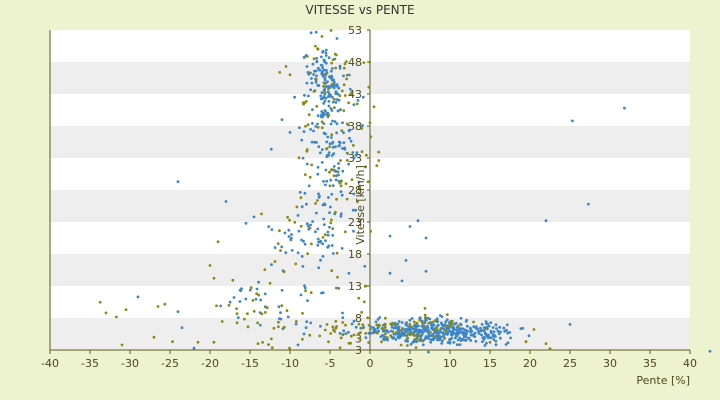 The width and height of the screenshot is (720, 400). I want to click on x-tick-label: -40, so click(50, 363).